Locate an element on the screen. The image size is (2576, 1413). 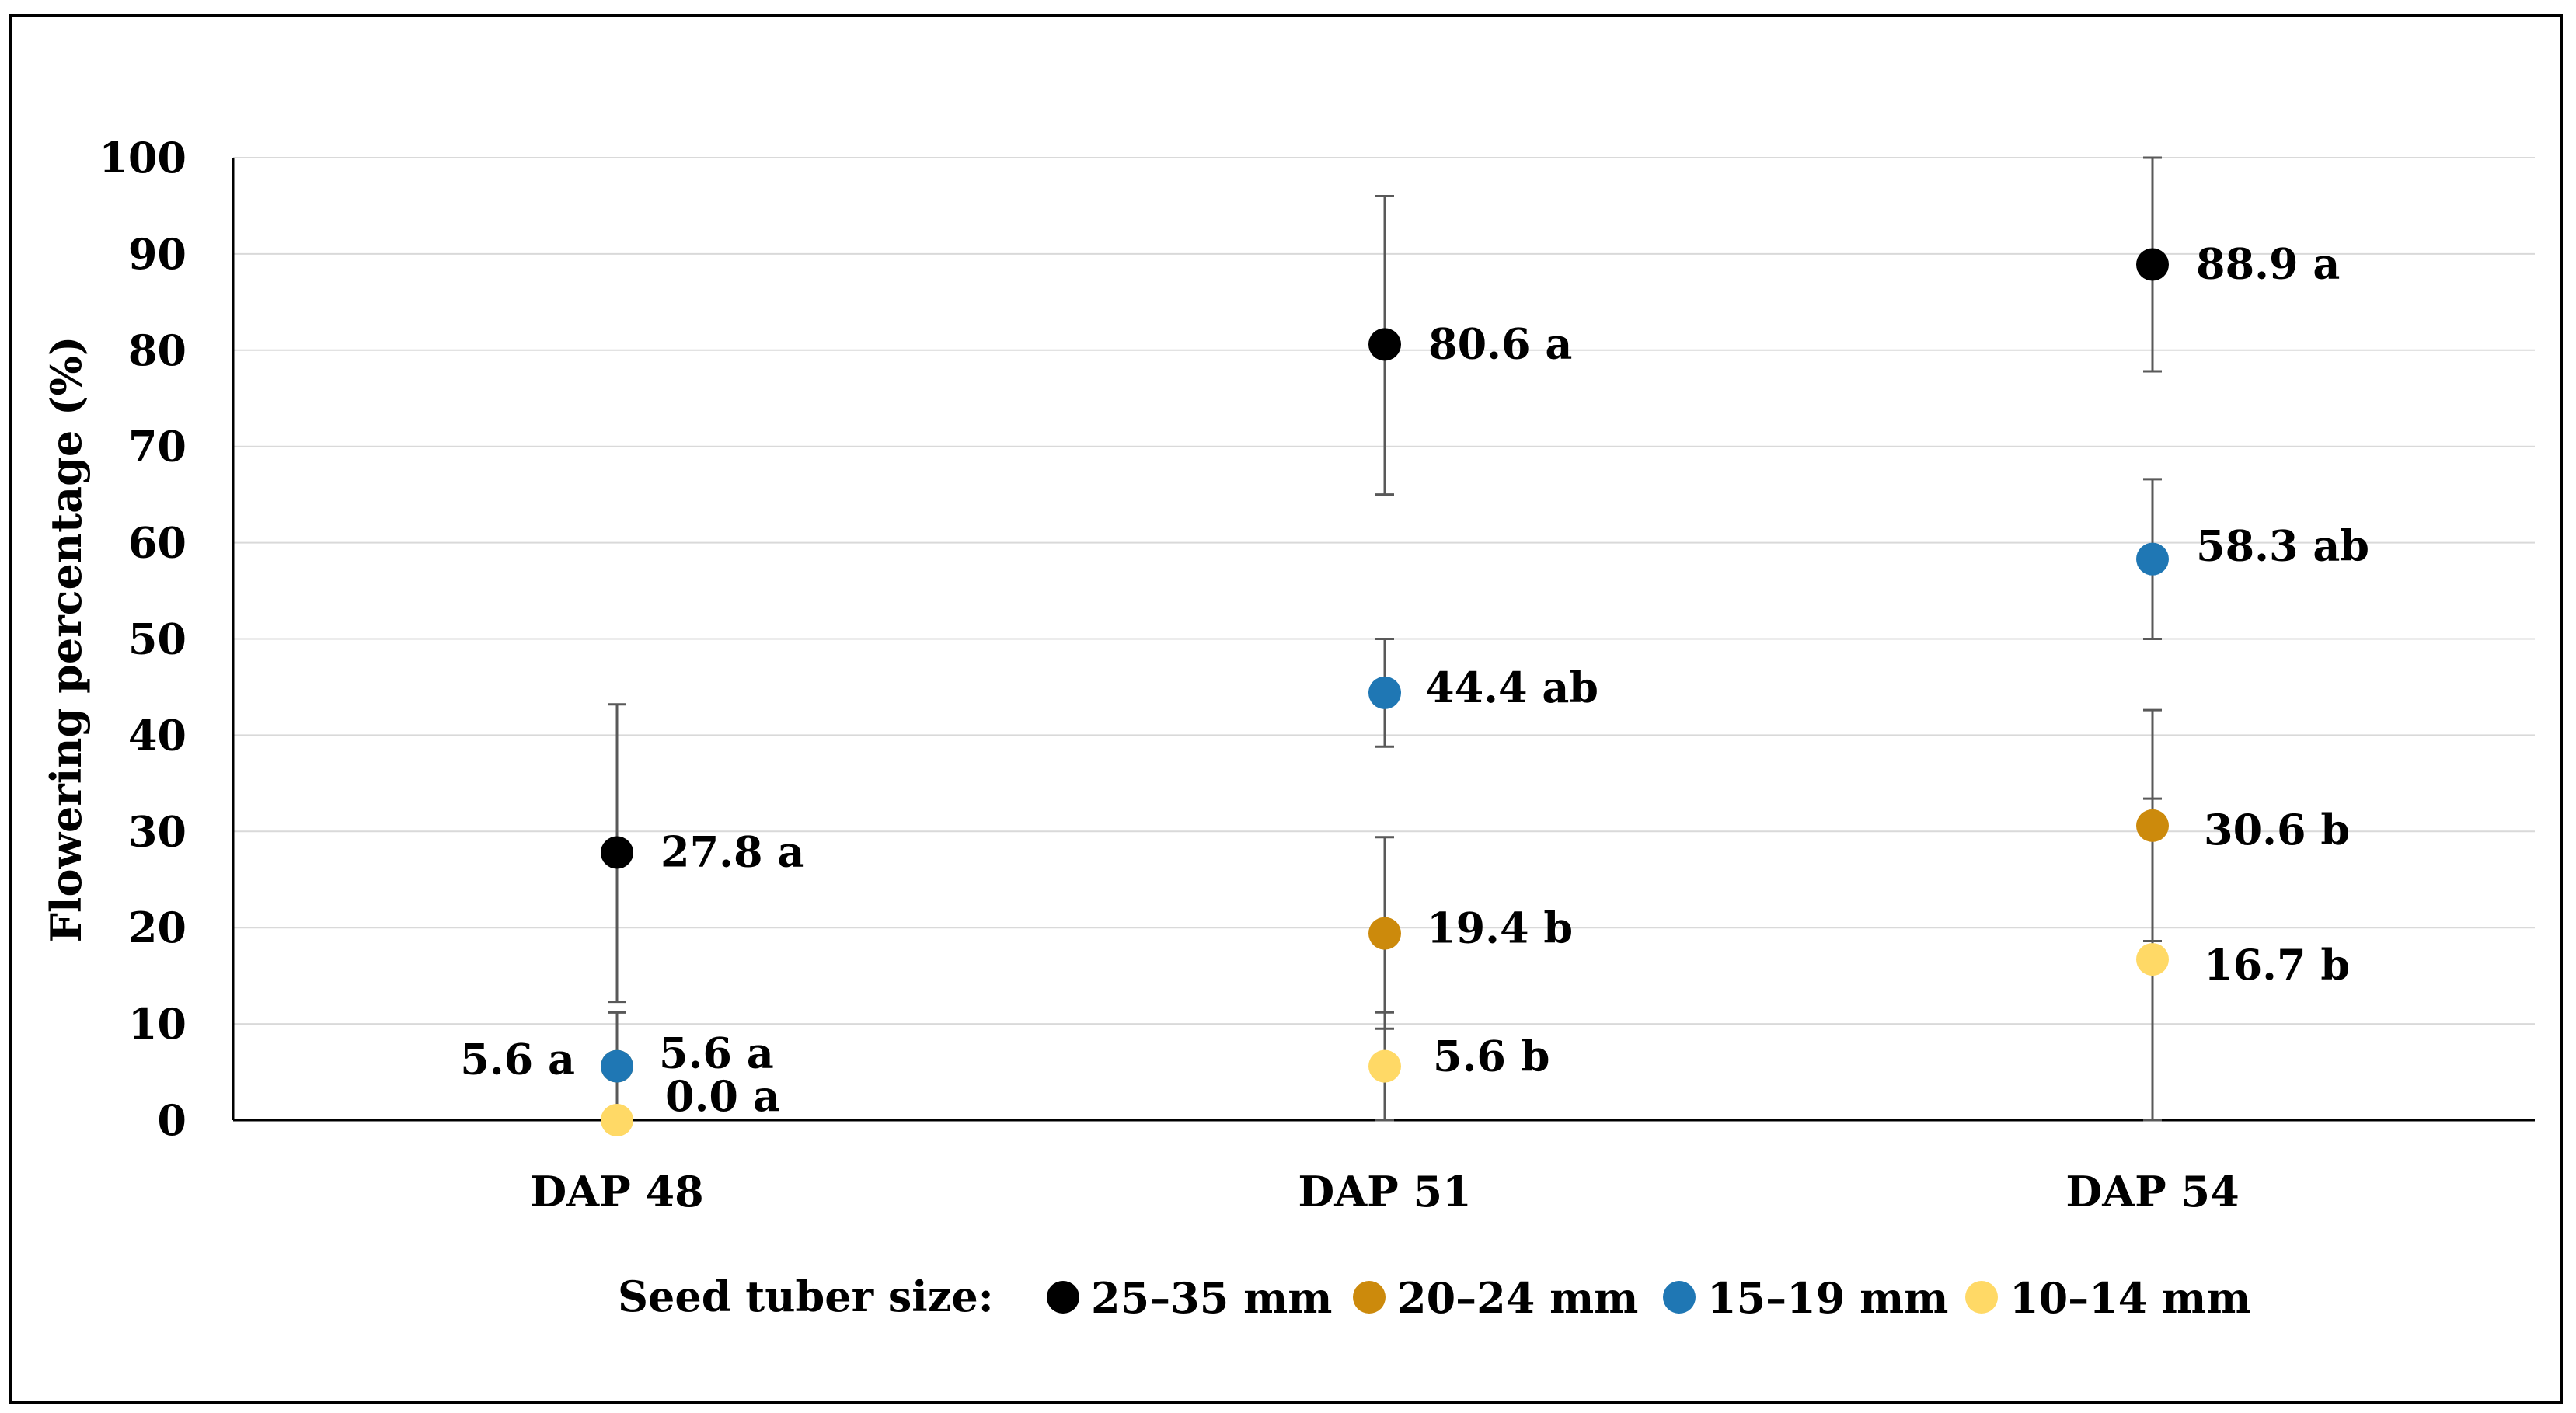
y-tick-label: 10 is located at coordinates (157, 1024).